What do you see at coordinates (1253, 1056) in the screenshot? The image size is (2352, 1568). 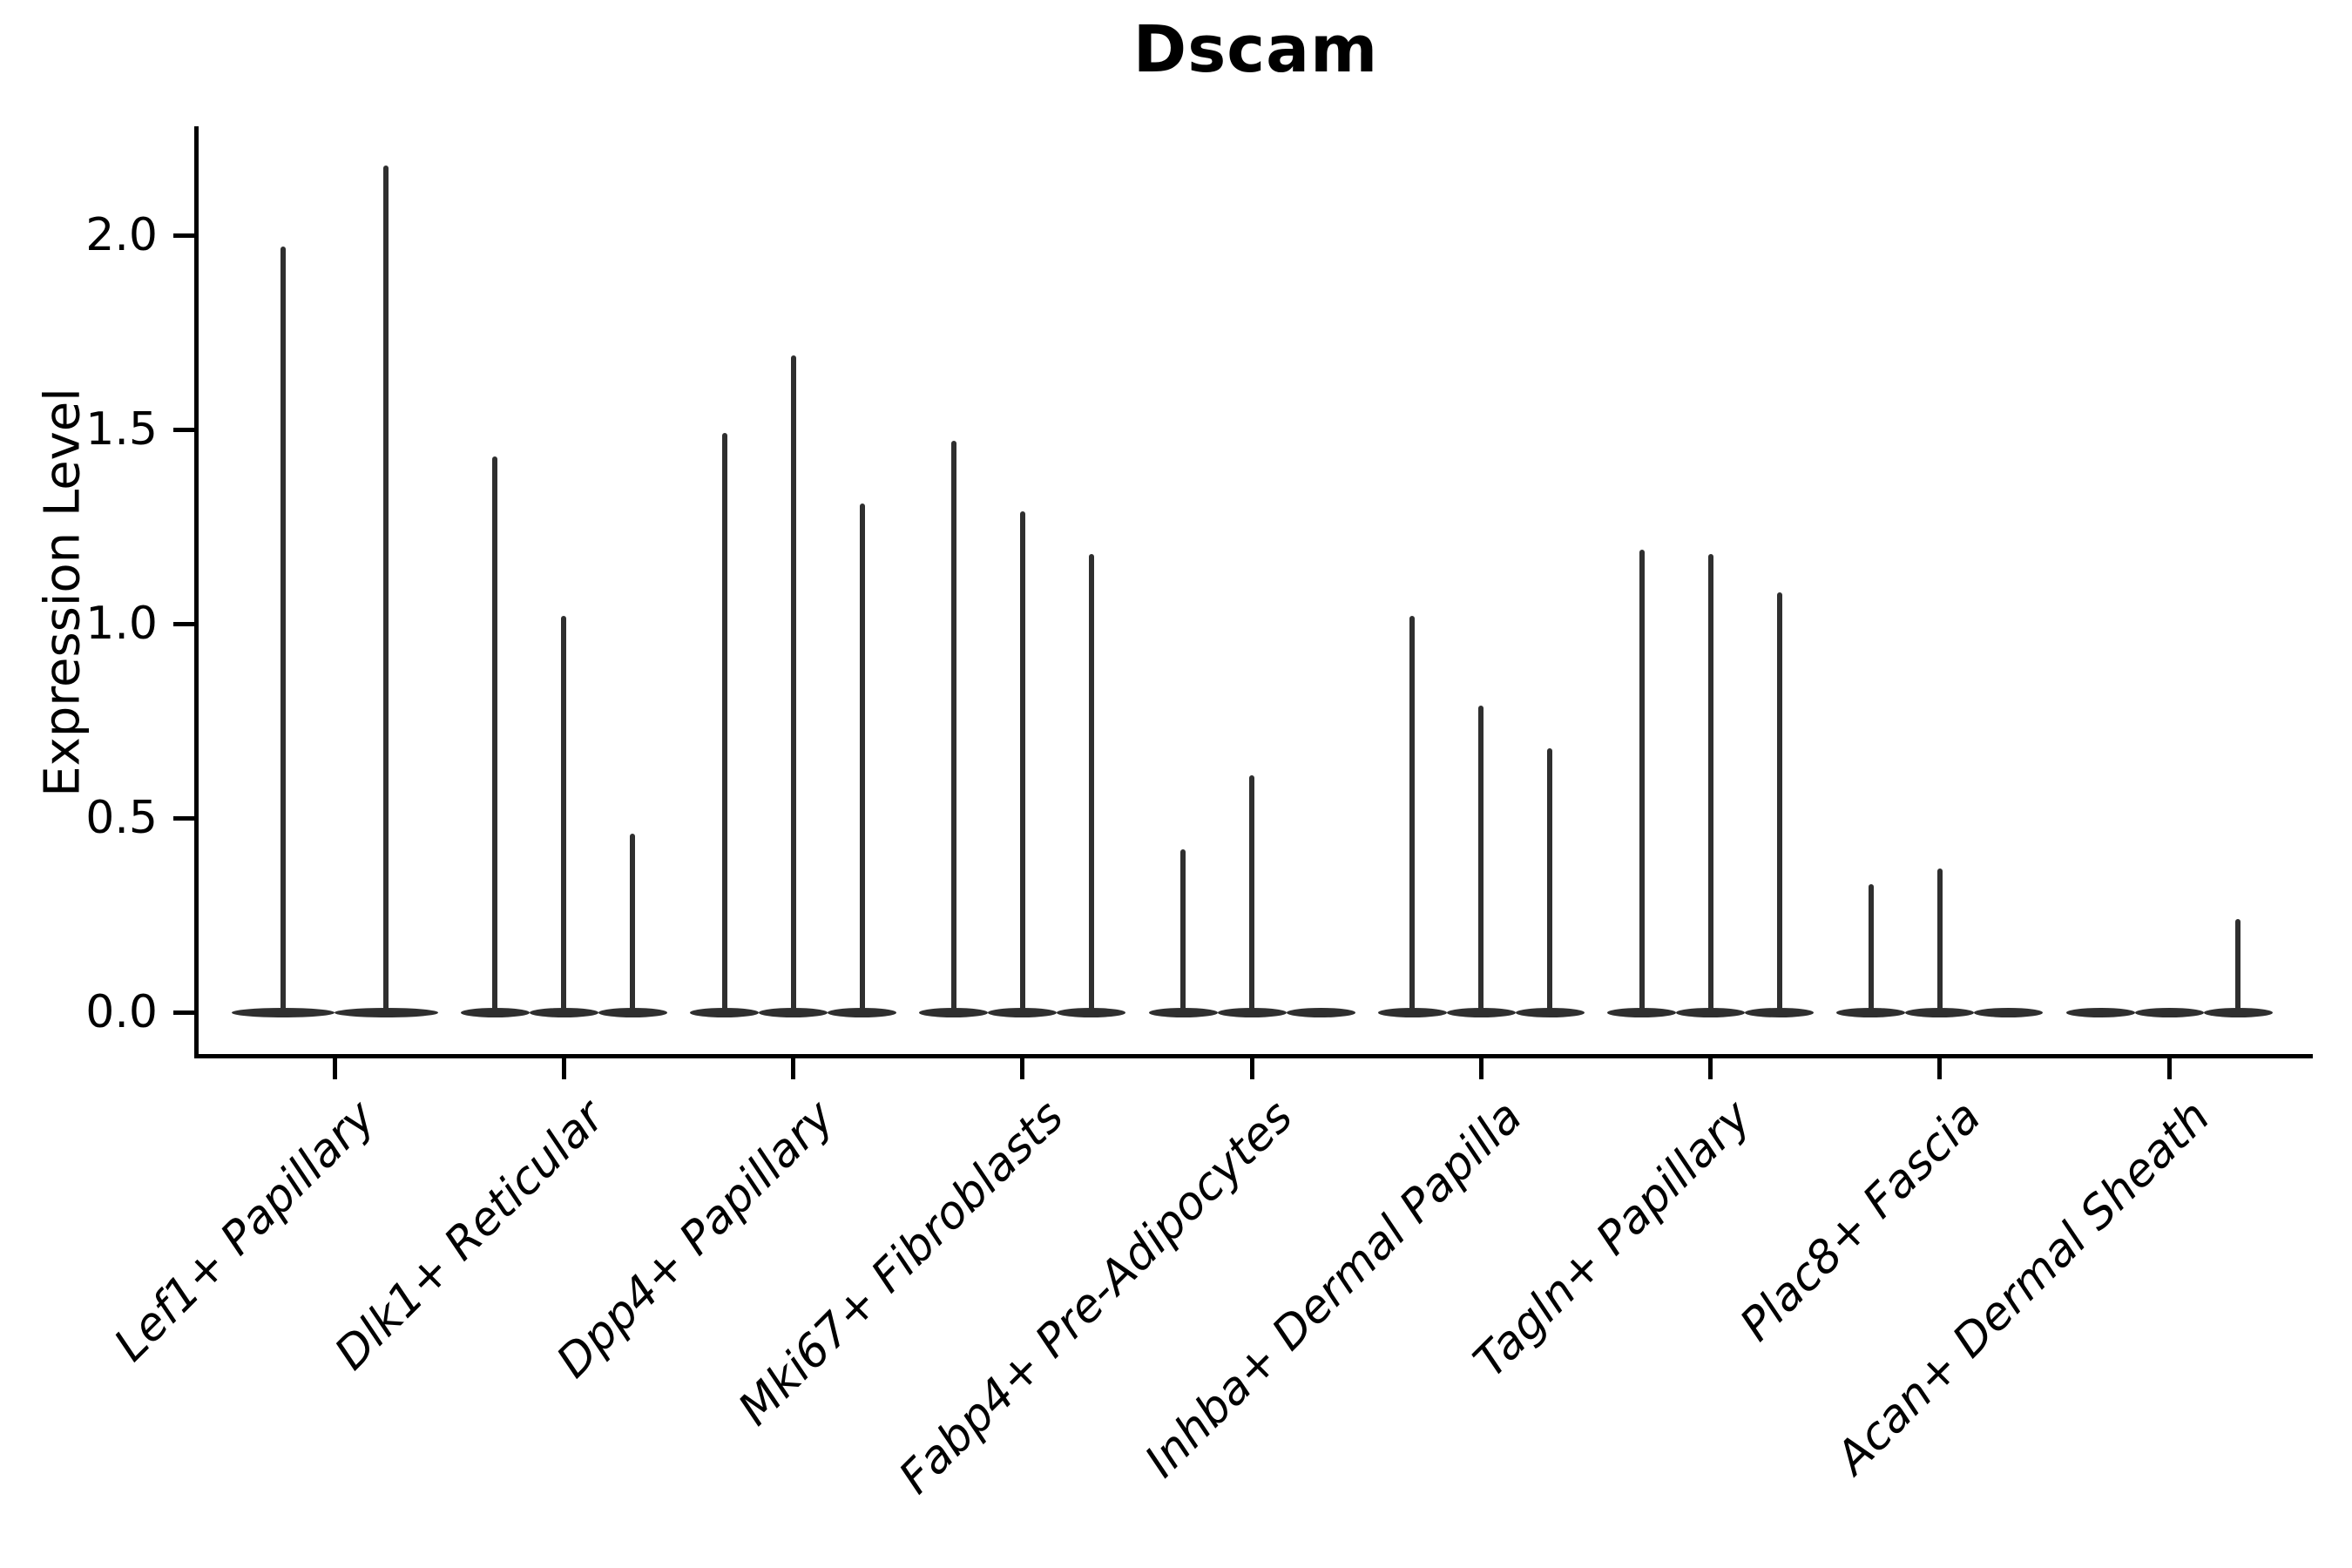 I see `x-axis-spine` at bounding box center [1253, 1056].